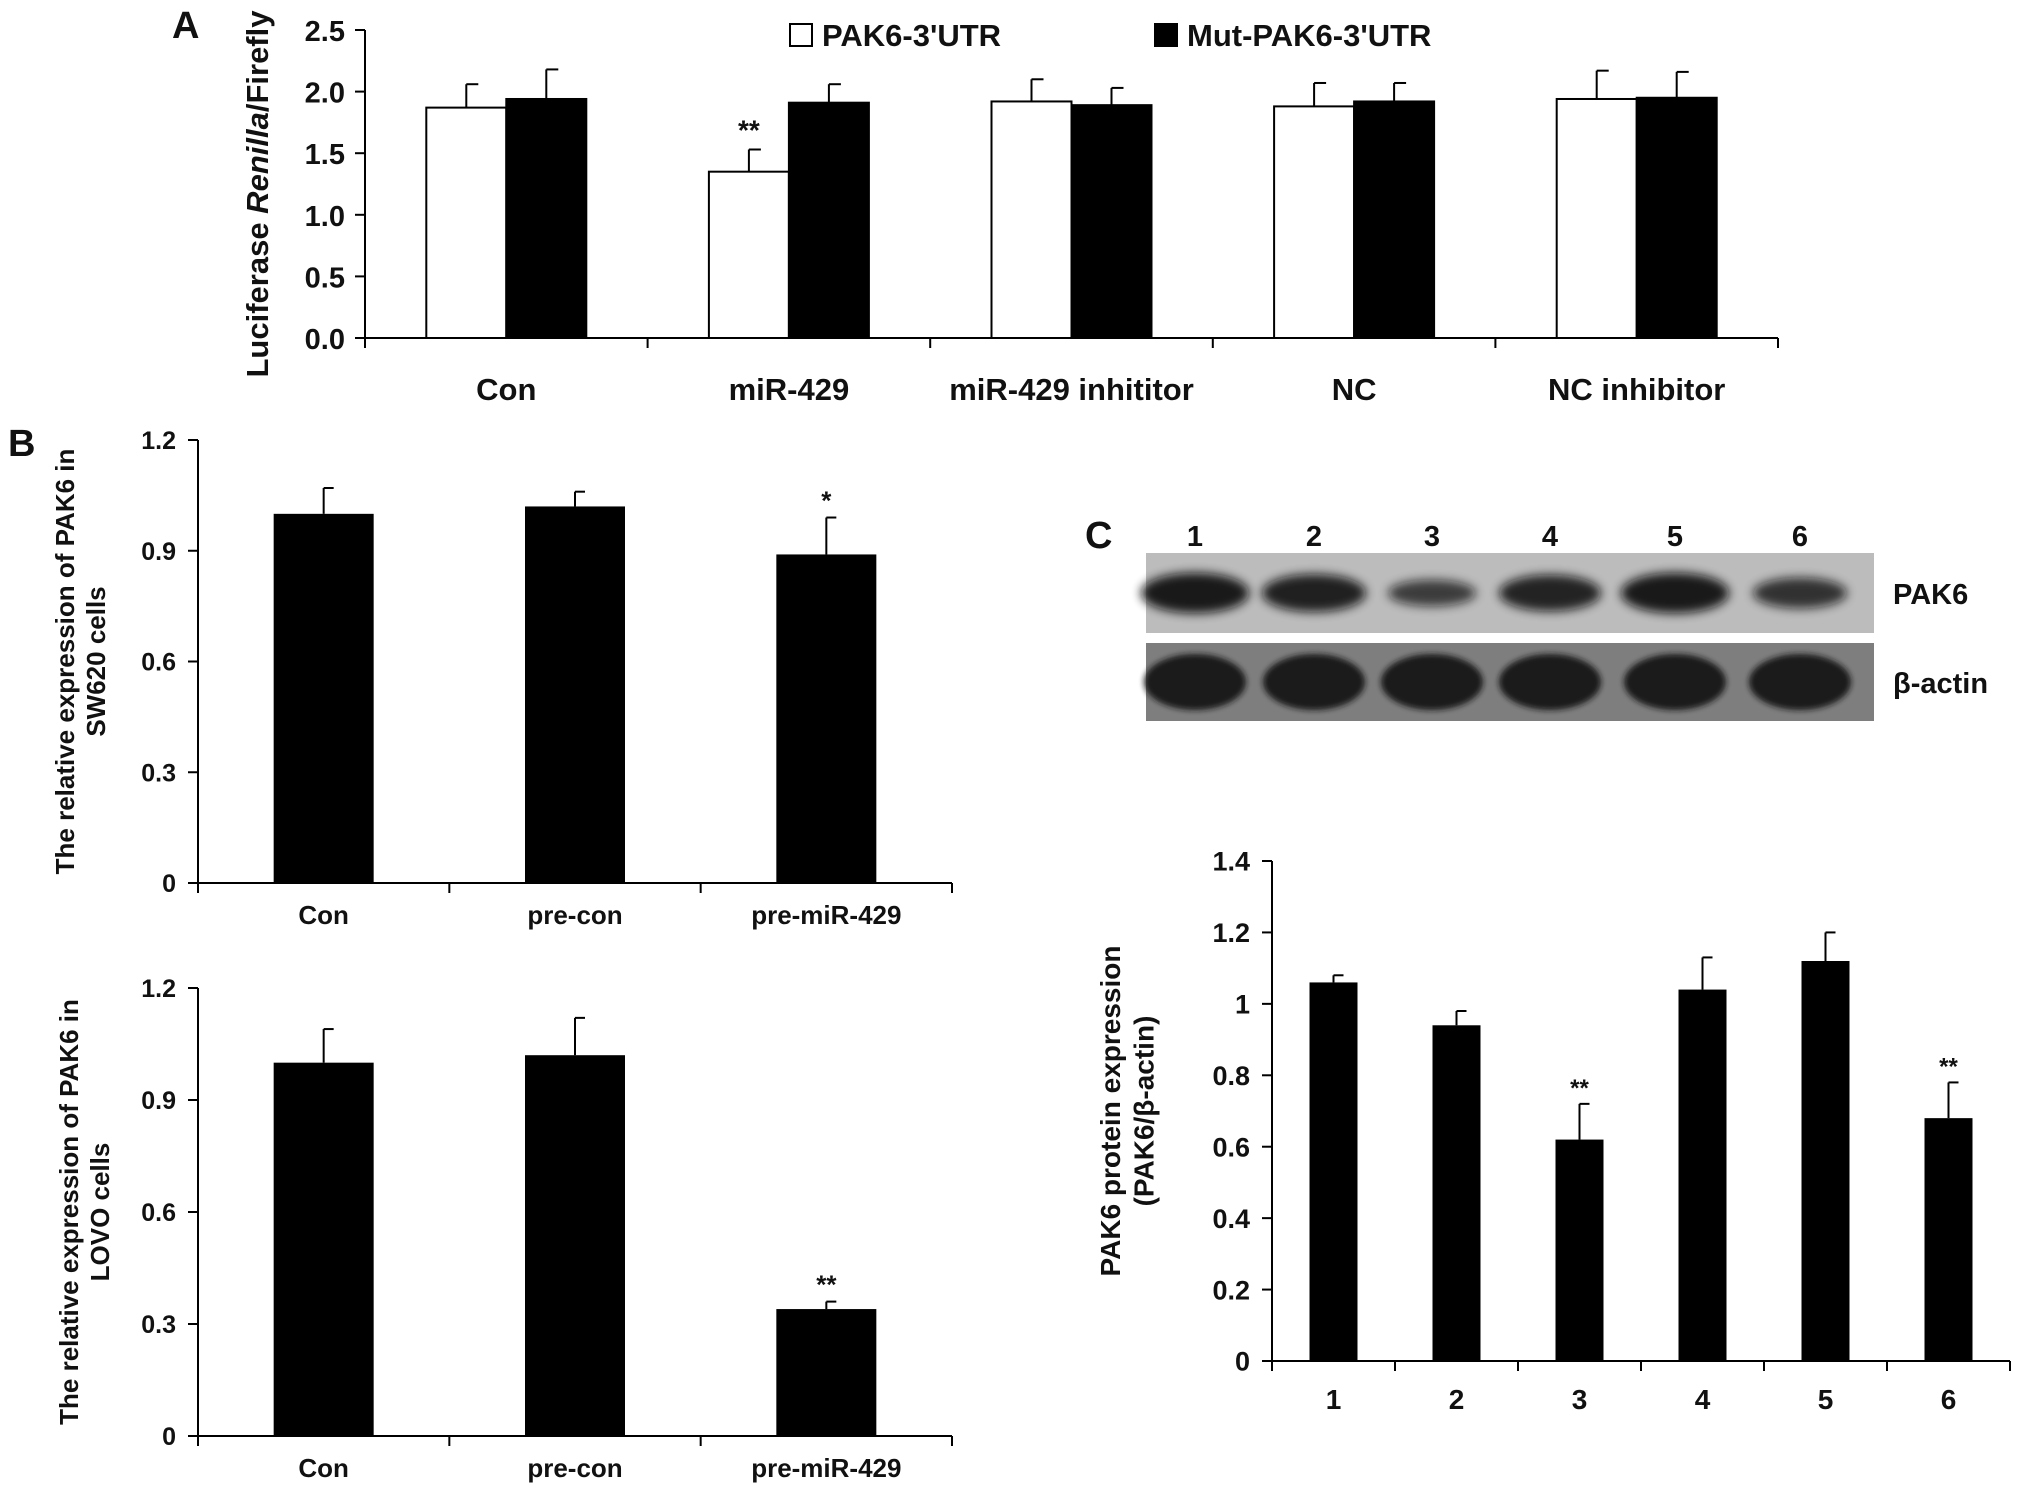 Image resolution: width=2031 pixels, height=1486 pixels. I want to click on y-tick-label: 0.8, so click(1231, 1076).